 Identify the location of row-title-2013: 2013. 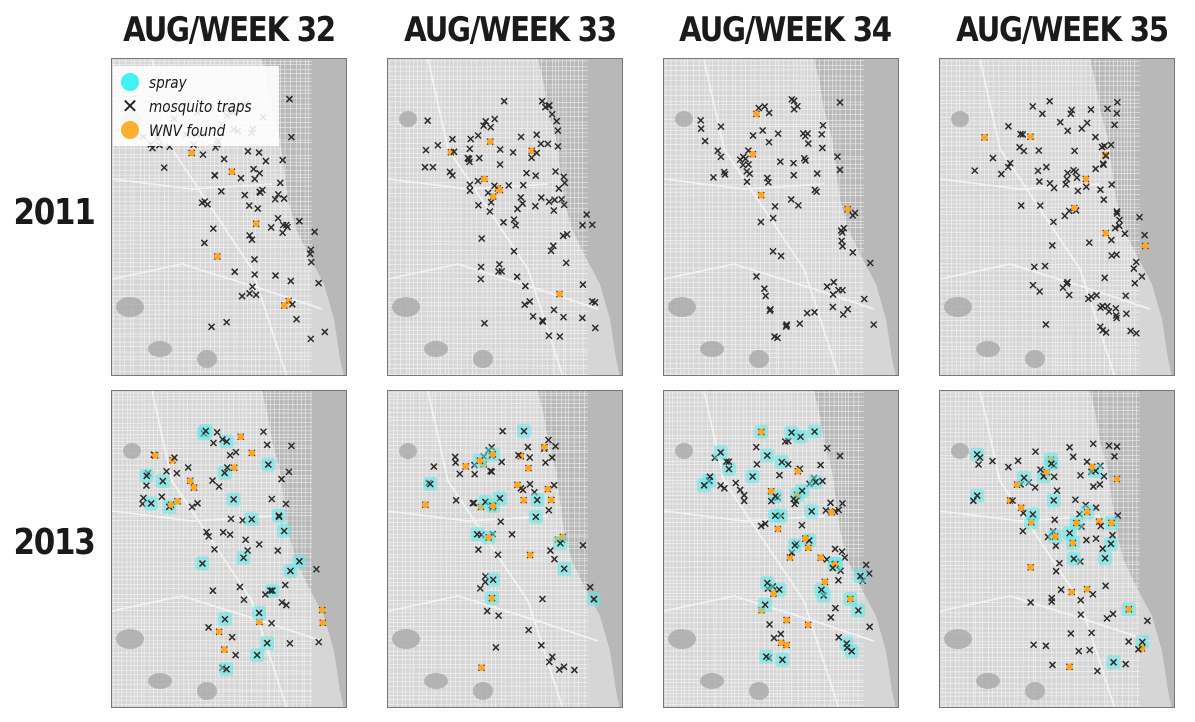
(54, 542).